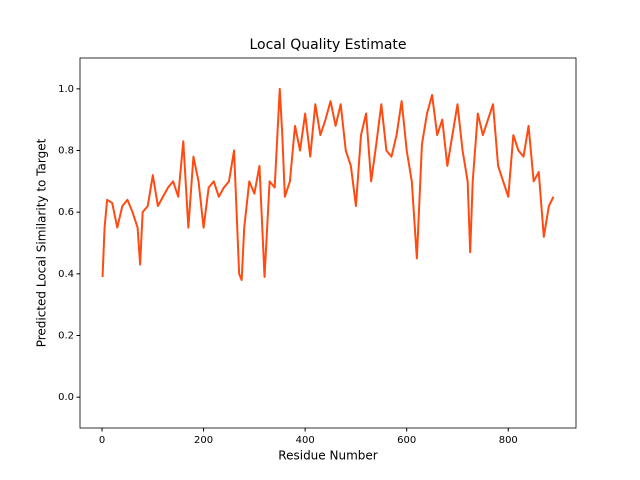 Image resolution: width=640 pixels, height=480 pixels. Describe the element at coordinates (406, 440) in the screenshot. I see `x-tick-label: 600` at that location.